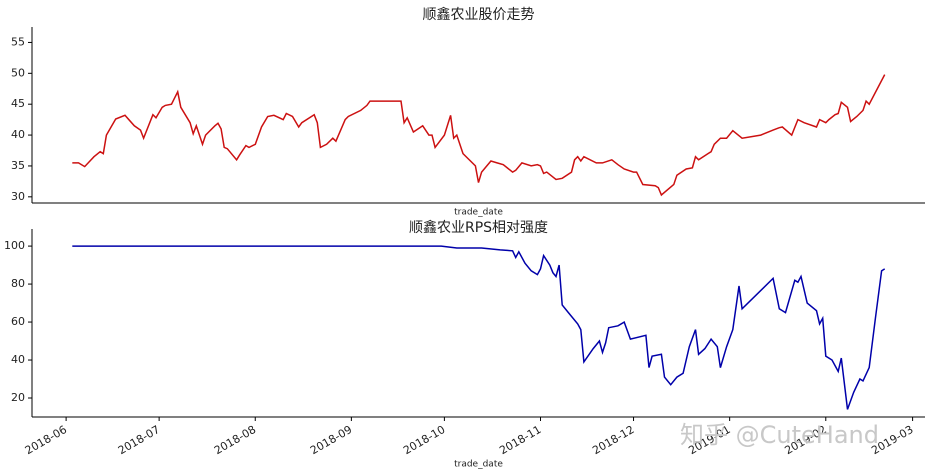 The height and width of the screenshot is (475, 935). I want to click on chart-title: 顺鑫农业股价走势, so click(479, 14).